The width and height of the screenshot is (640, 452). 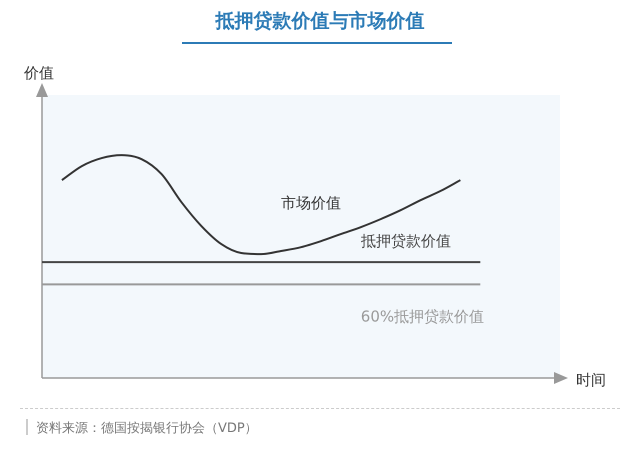 I want to click on chart-title: 抵押贷款价值与市场价值, so click(x=320, y=21).